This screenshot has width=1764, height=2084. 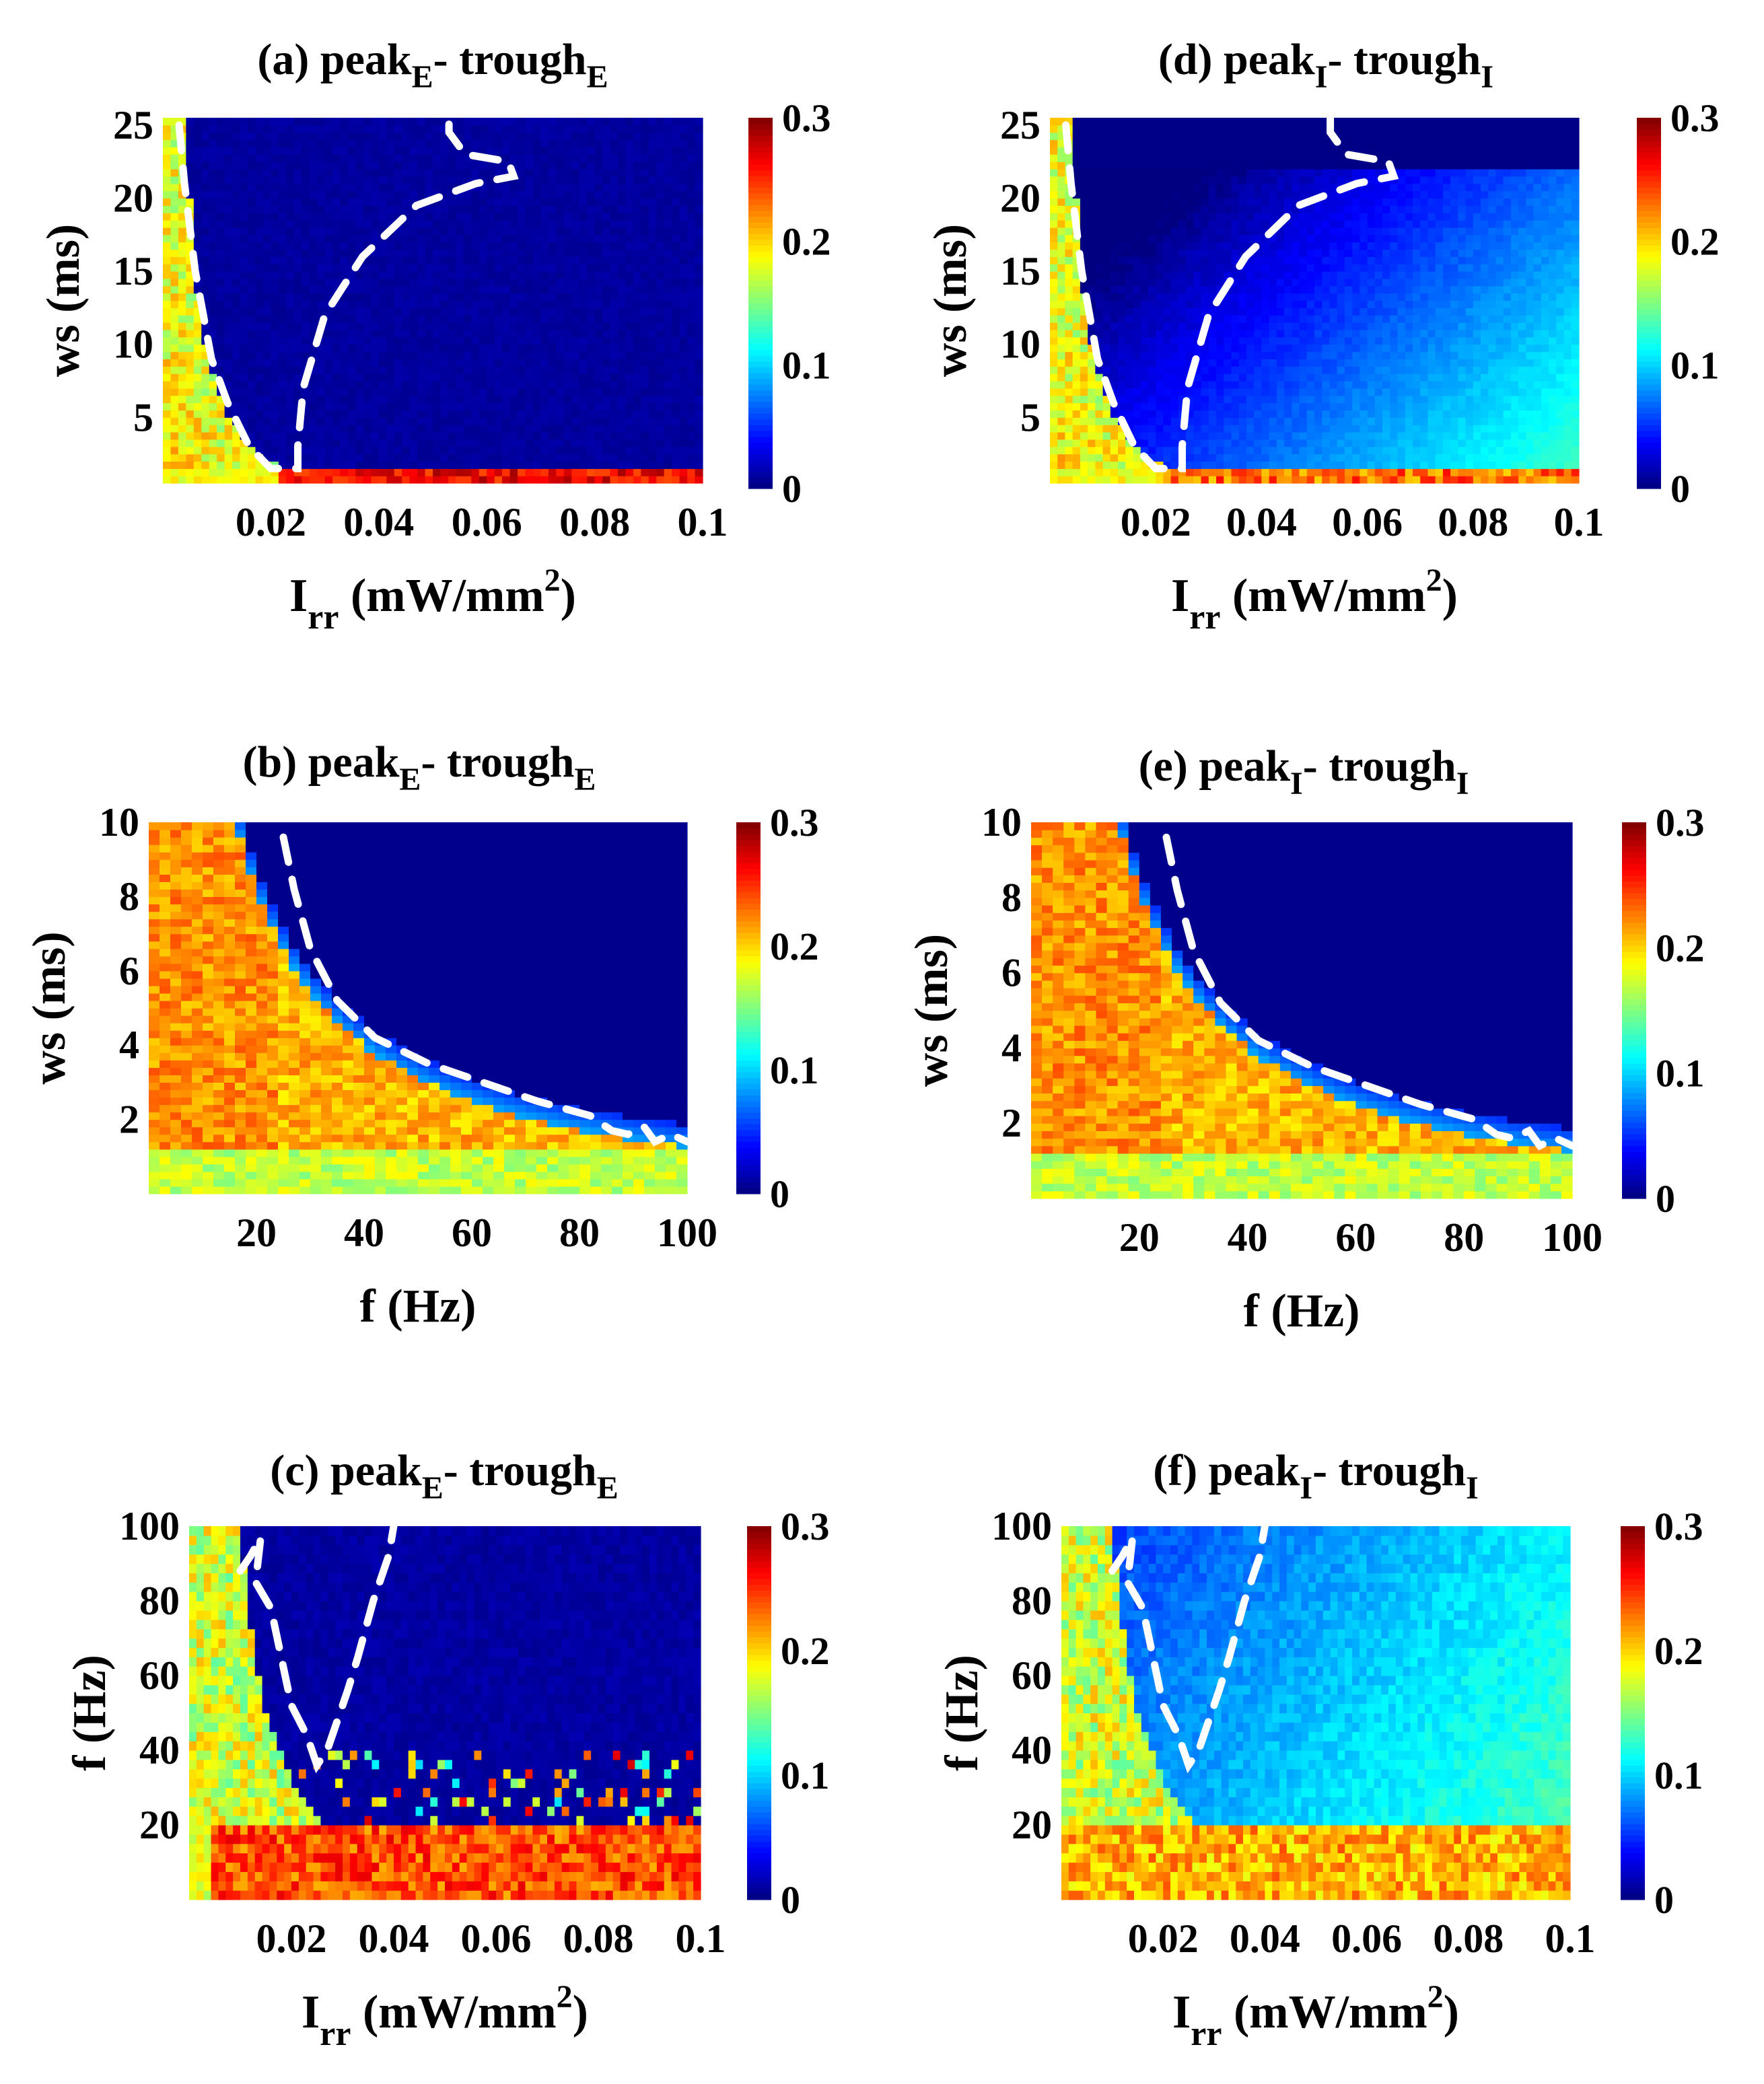 I want to click on colorbar-segment, so click(x=760, y=399).